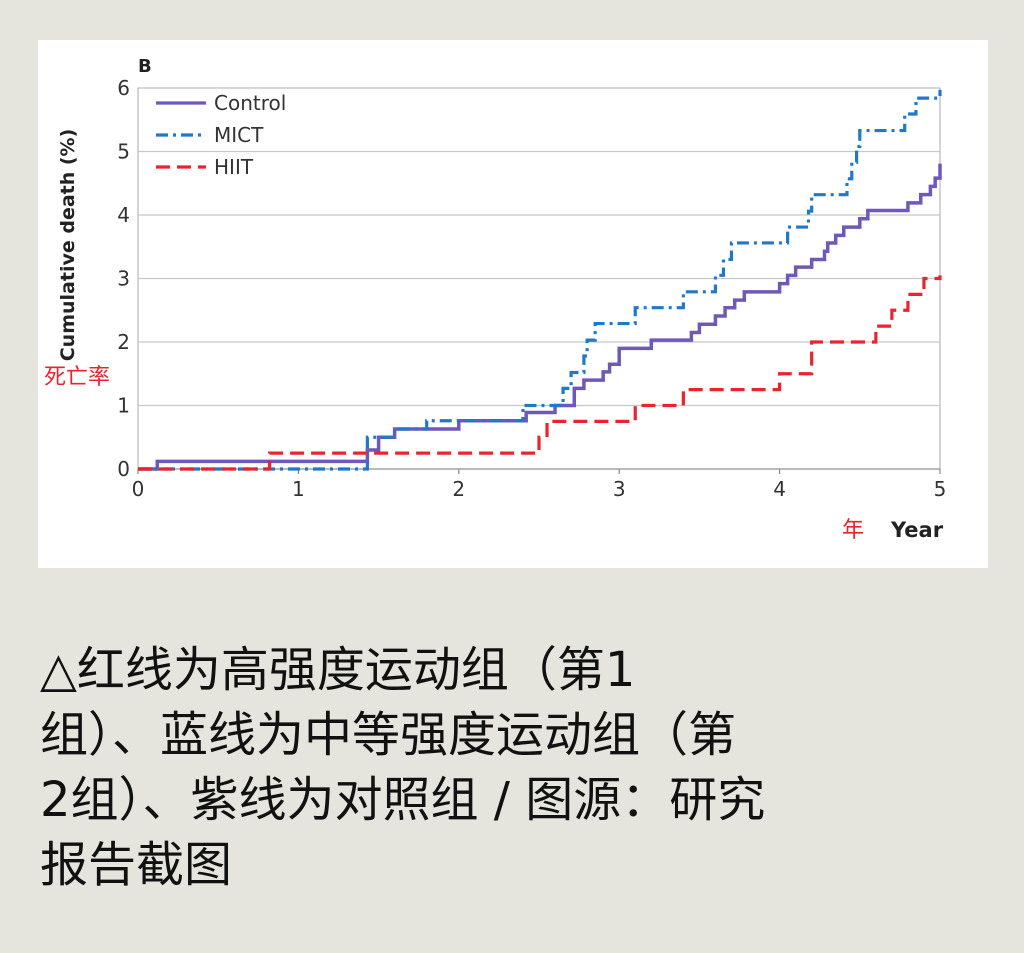  I want to click on legend: Control MICT HIIT, so click(221, 135).